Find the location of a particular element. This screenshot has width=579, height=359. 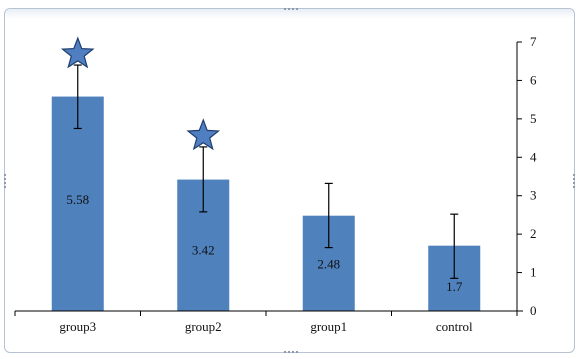

data-label-control: 1.7 is located at coordinates (454, 286).